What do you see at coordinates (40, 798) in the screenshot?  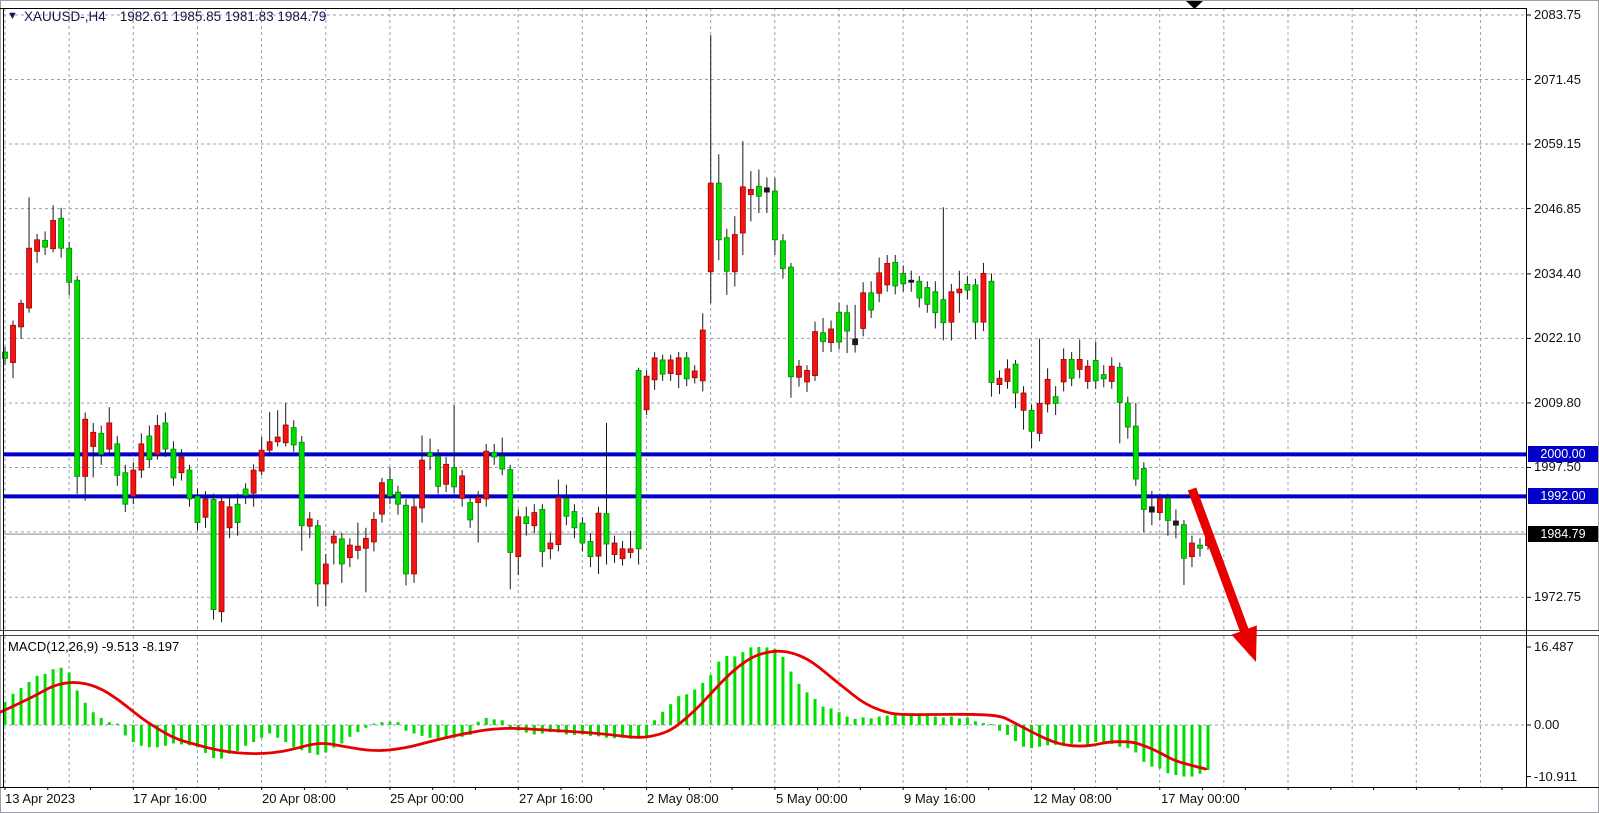 I see `time-axis-label: 13 Apr 2023` at bounding box center [40, 798].